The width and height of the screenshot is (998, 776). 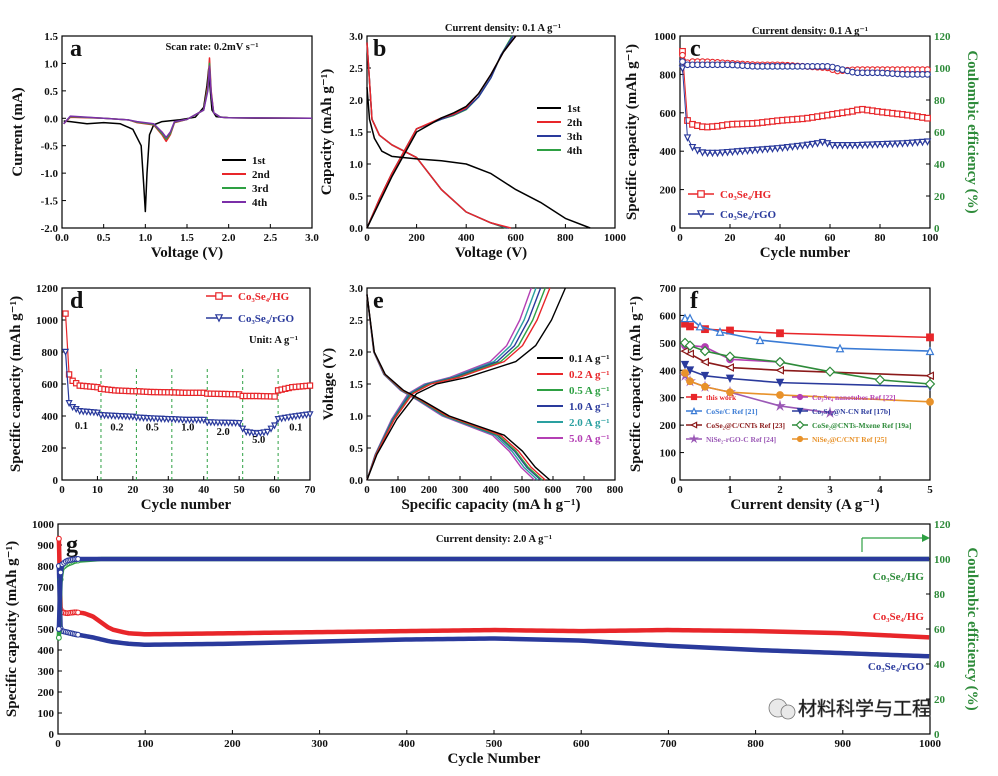 I want to click on y-axis-title: Voltage (V), so click(x=329, y=384).